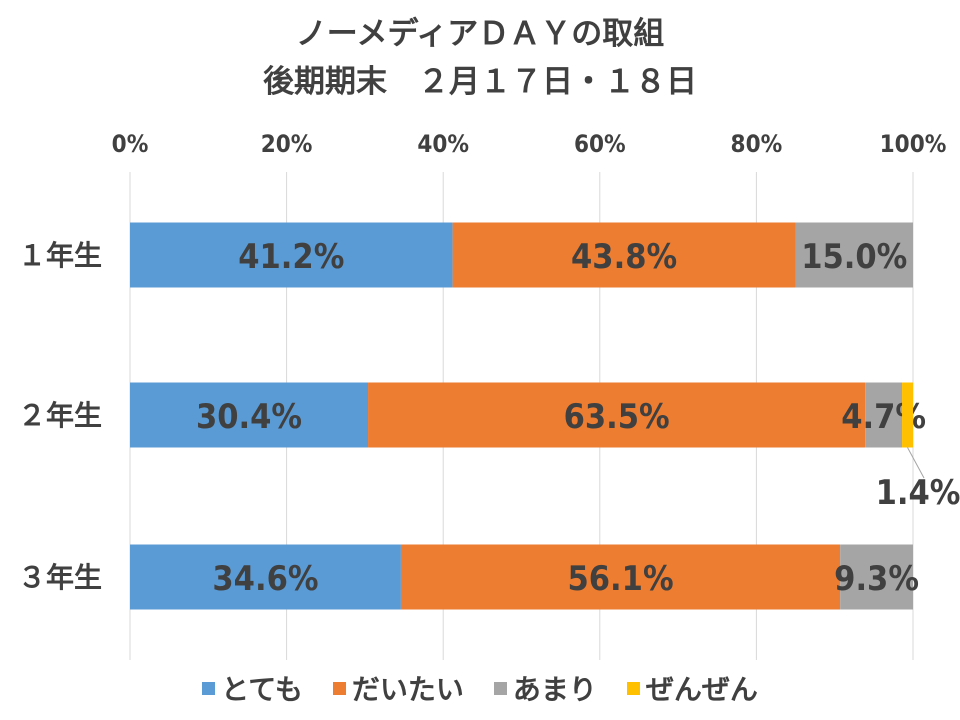 The image size is (960, 720). Describe the element at coordinates (913, 144) in the screenshot. I see `x-tick-label-5: 100%` at that location.